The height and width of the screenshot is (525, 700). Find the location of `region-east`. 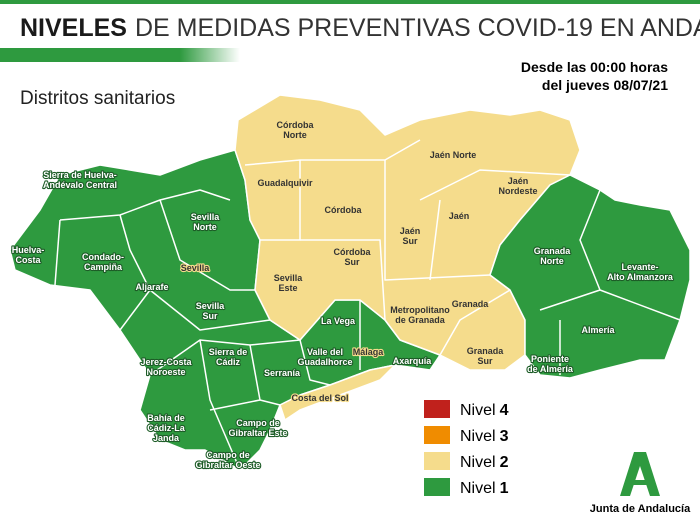

region-east is located at coordinates (590, 276).